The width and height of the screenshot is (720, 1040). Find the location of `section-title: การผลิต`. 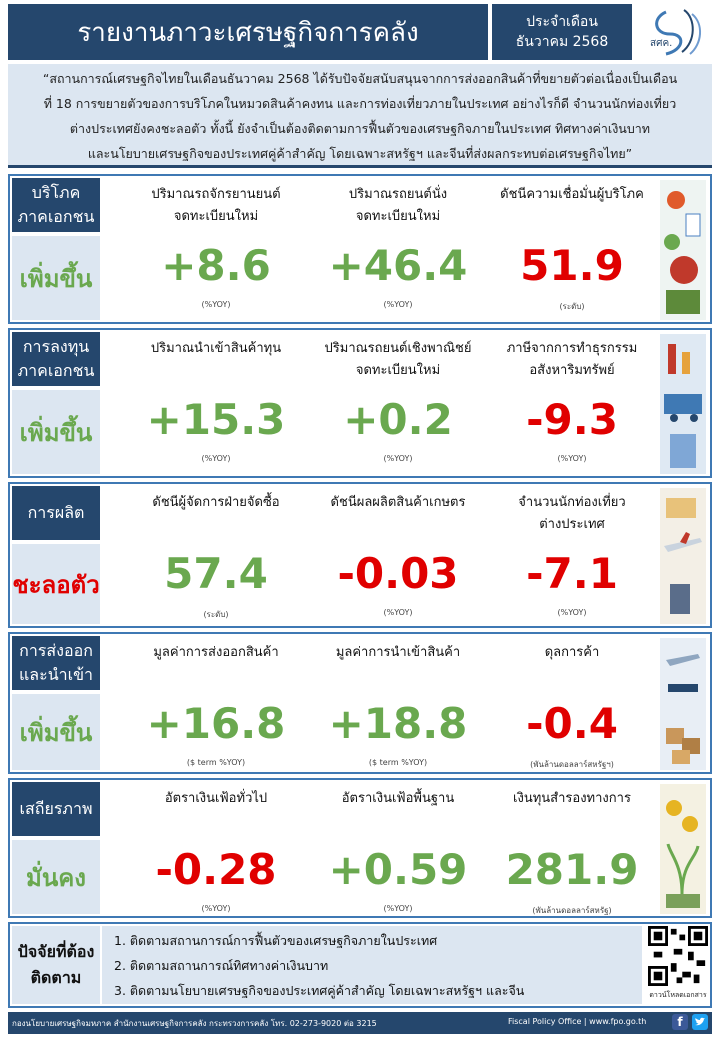

section-title: การผลิต is located at coordinates (56, 513).